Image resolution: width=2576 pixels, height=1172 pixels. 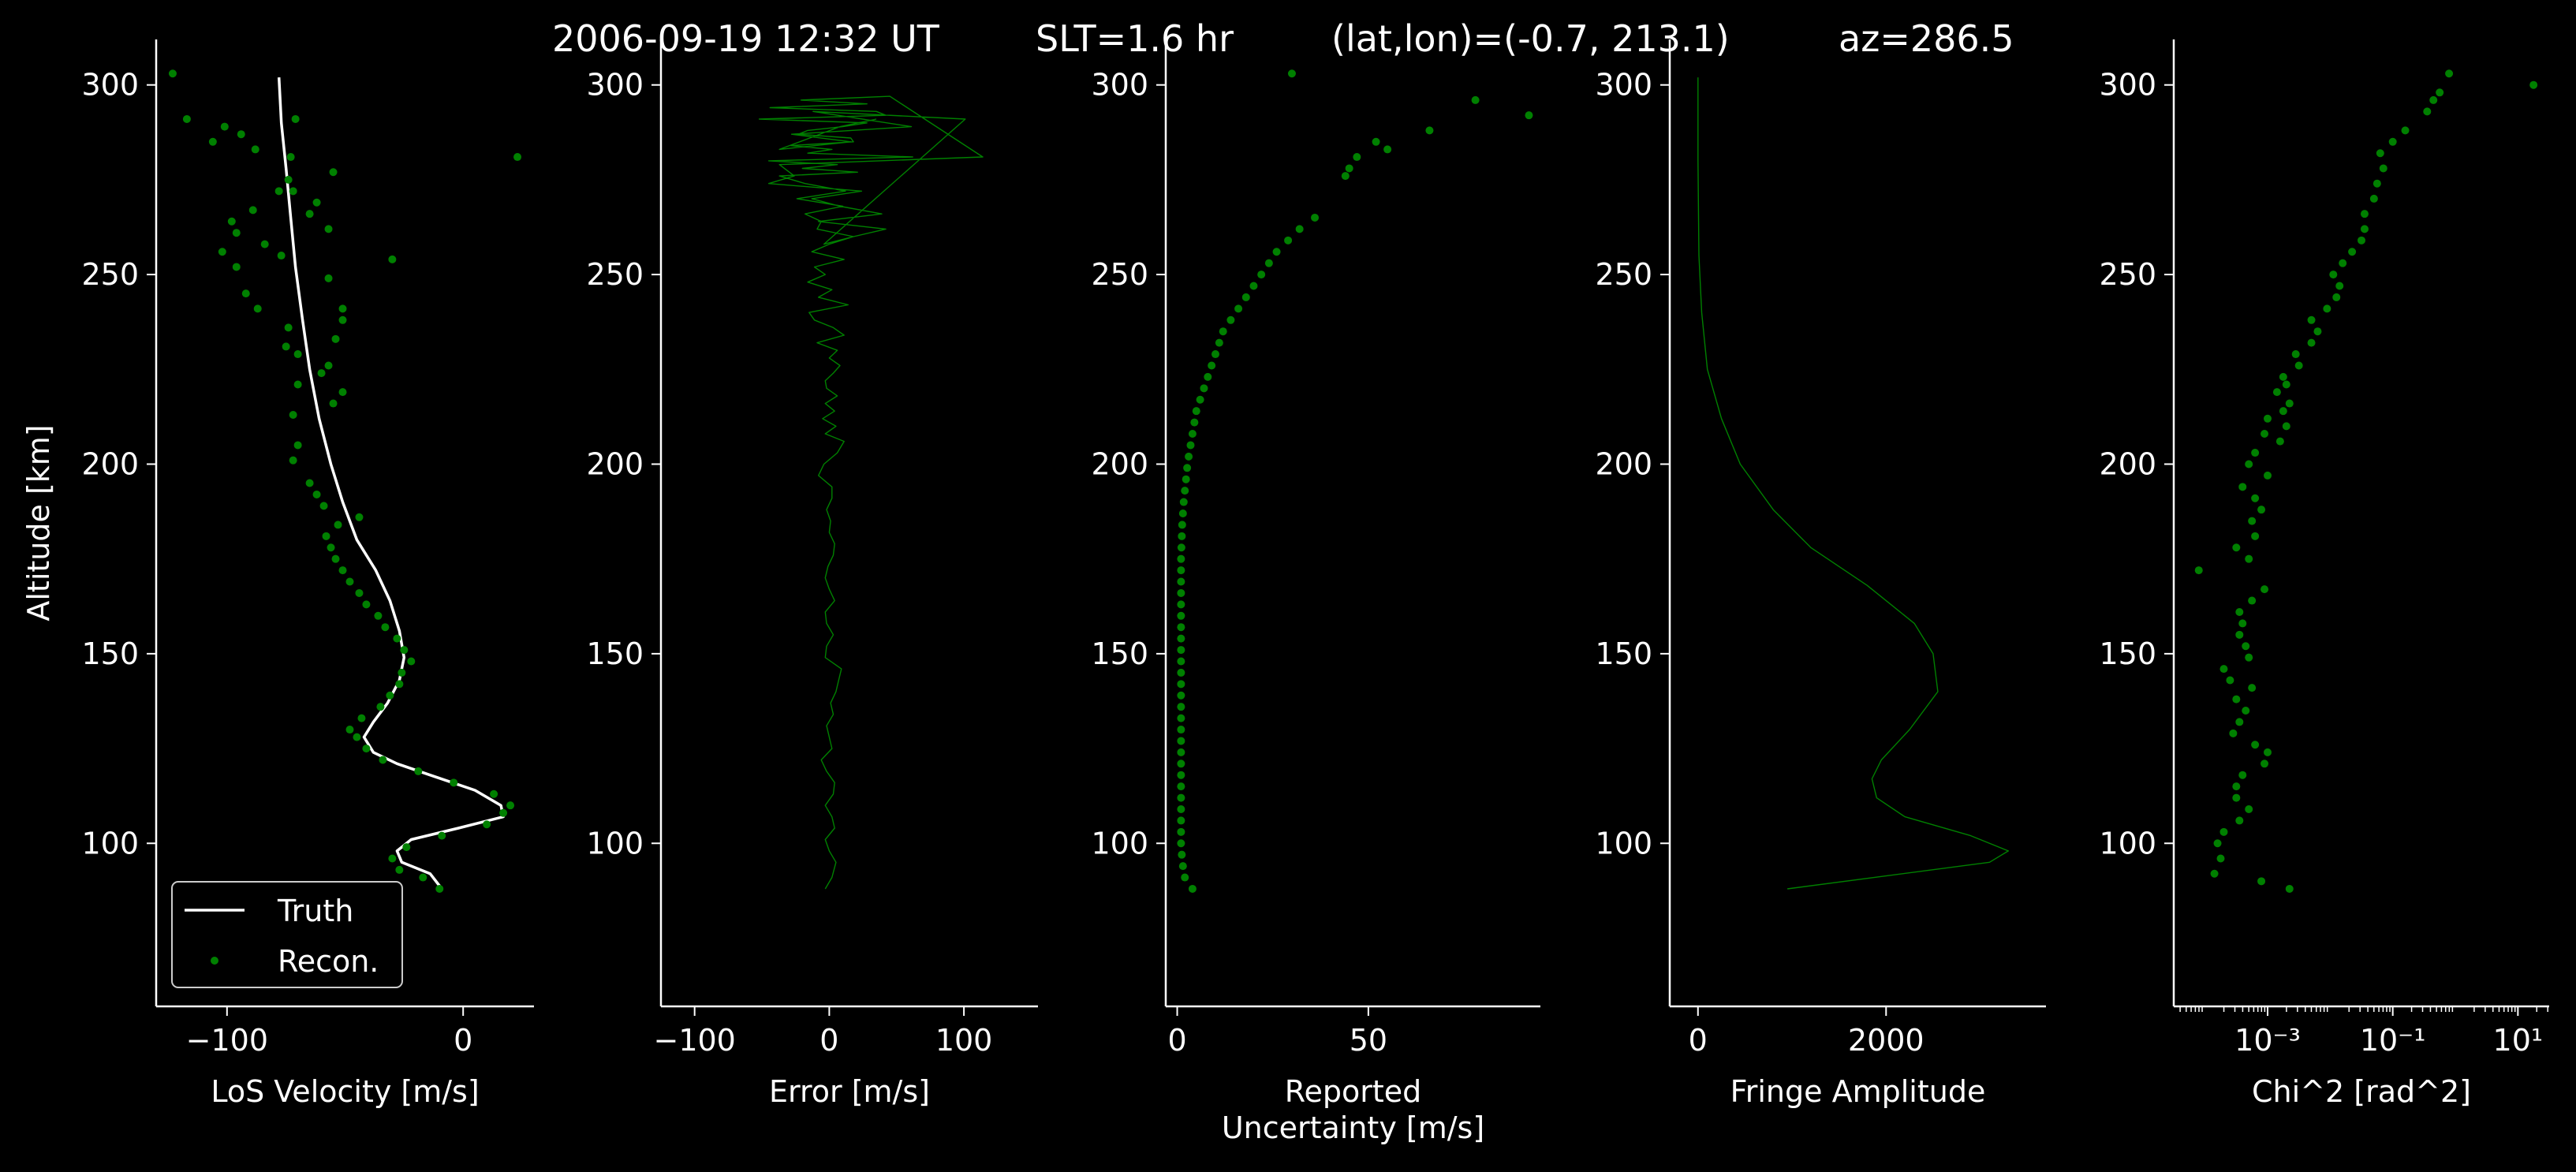 What do you see at coordinates (2127, 653) in the screenshot?
I see `panel-5-ytick-label: 150` at bounding box center [2127, 653].